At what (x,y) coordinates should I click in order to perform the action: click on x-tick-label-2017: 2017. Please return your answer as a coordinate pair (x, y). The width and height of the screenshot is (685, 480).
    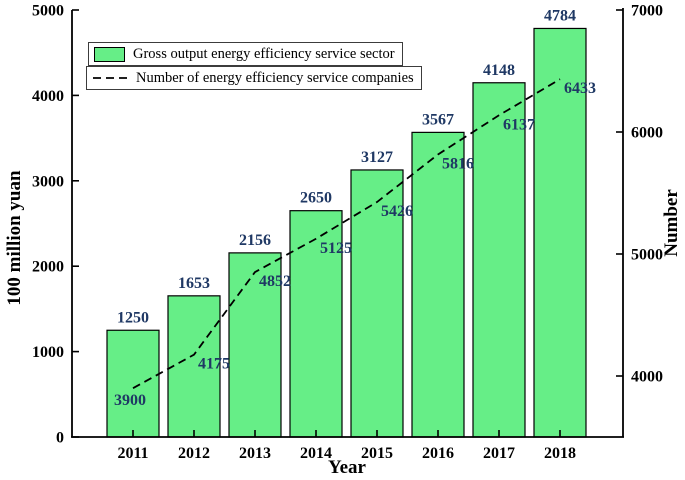
    Looking at the image, I should click on (499, 453).